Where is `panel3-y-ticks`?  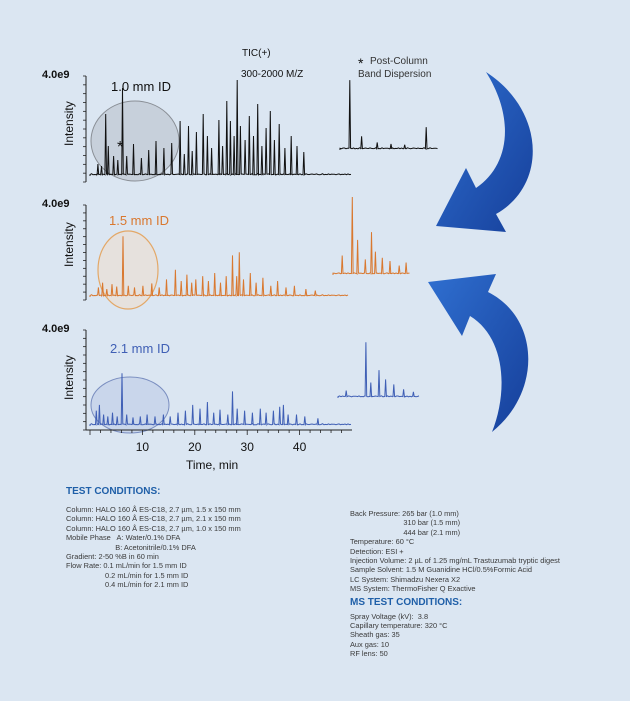
panel3-y-ticks is located at coordinates (84, 380).